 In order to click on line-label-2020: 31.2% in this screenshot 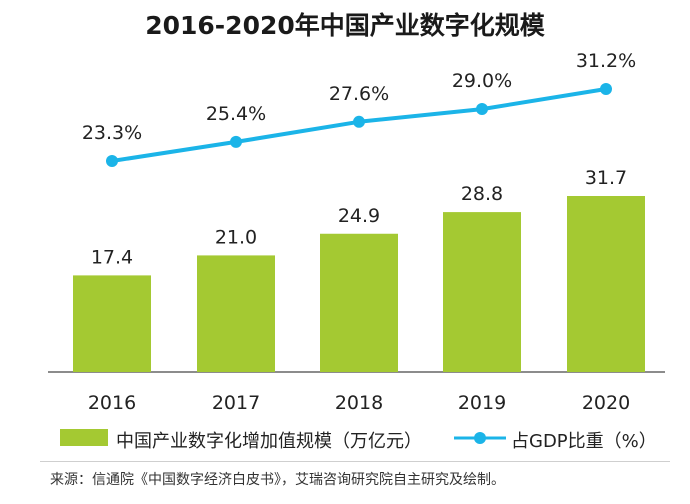, I will do `click(606, 61)`.